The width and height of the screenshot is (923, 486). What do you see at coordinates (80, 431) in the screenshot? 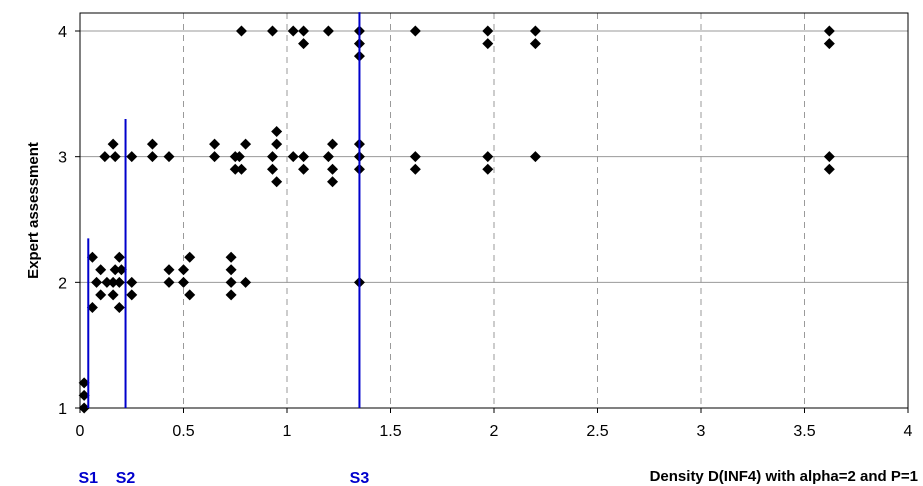
I see `x-tick-label: 0` at bounding box center [80, 431].